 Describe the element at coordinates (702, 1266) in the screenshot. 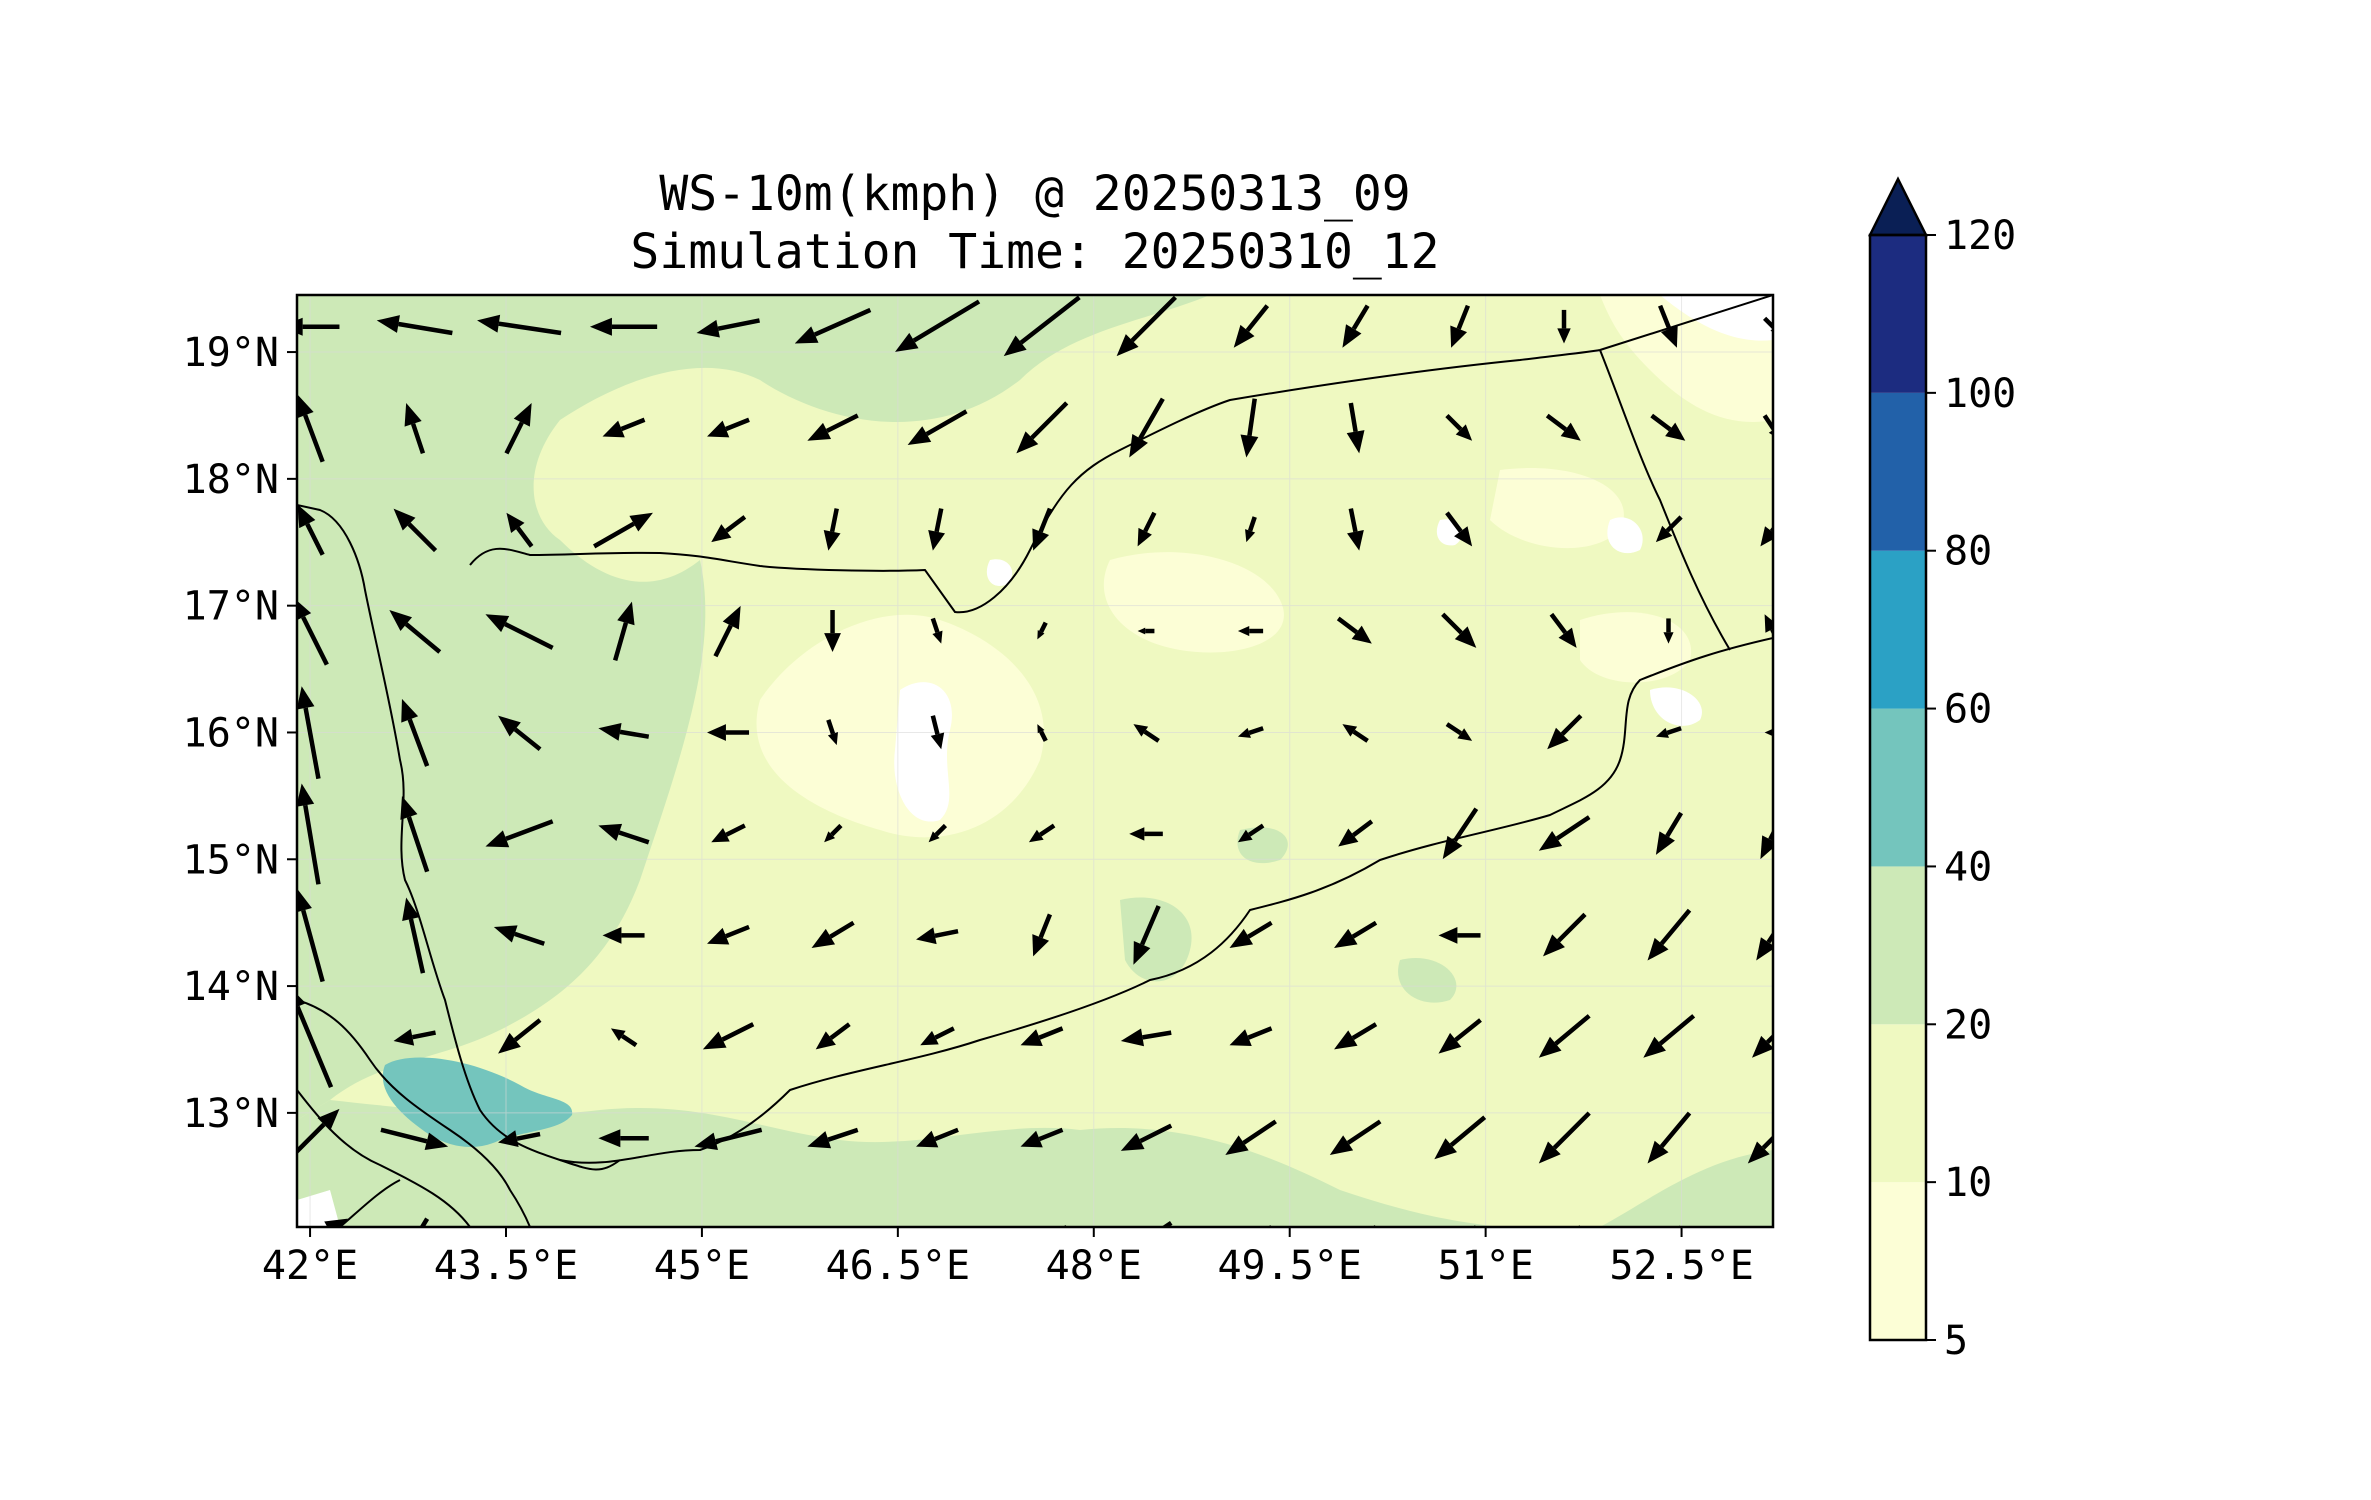

I see `x-tick-label: 45°E` at that location.